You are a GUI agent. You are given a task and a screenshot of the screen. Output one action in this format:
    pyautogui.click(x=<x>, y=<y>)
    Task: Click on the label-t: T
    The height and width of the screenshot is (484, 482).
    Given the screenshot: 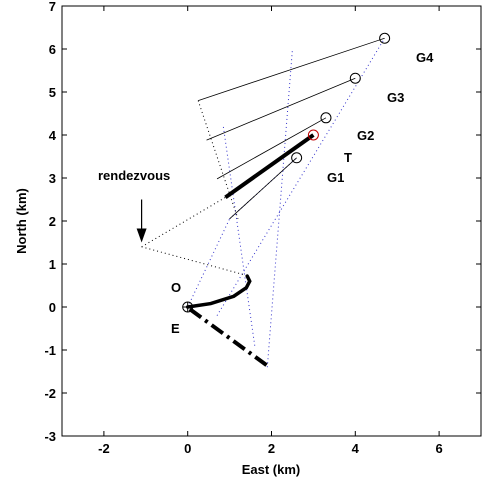 What is the action you would take?
    pyautogui.click(x=348, y=157)
    